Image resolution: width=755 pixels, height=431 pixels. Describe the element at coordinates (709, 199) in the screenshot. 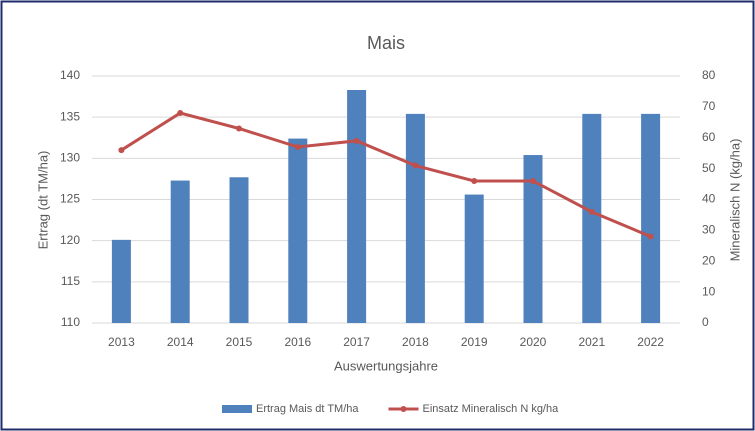

I see `y2-tick-label: 40` at that location.